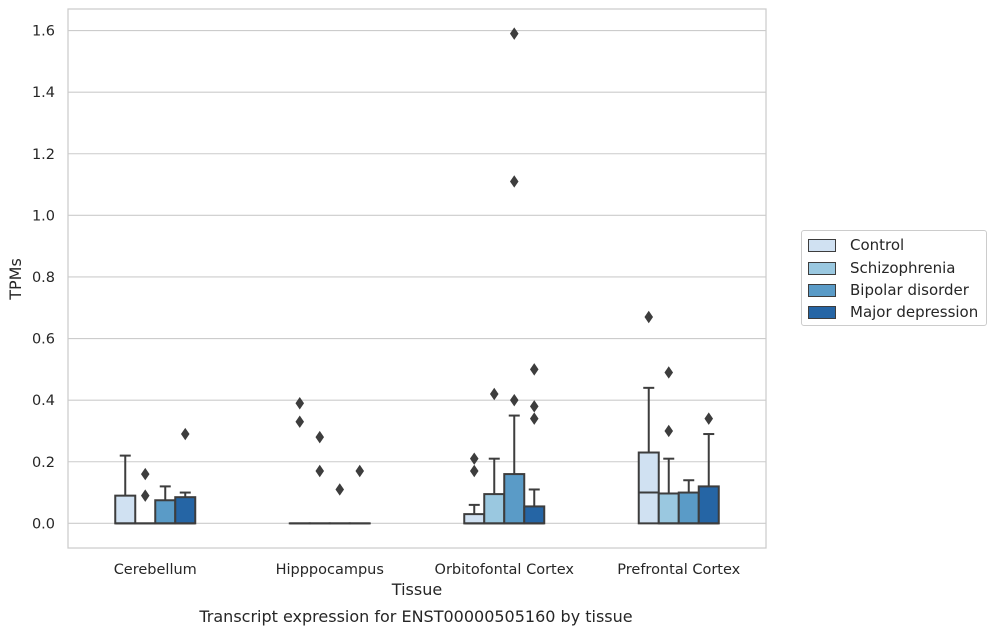  What do you see at coordinates (43, 32) in the screenshot?
I see `y-tick-label: 1.6` at bounding box center [43, 32].